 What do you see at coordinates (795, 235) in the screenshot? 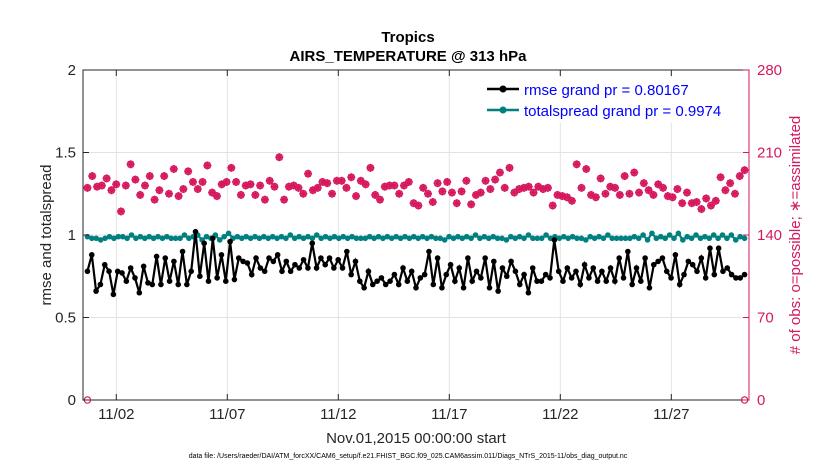
I see `y-axis-label-right: # of obs: o=possible; ∗=assimilated` at bounding box center [795, 235].